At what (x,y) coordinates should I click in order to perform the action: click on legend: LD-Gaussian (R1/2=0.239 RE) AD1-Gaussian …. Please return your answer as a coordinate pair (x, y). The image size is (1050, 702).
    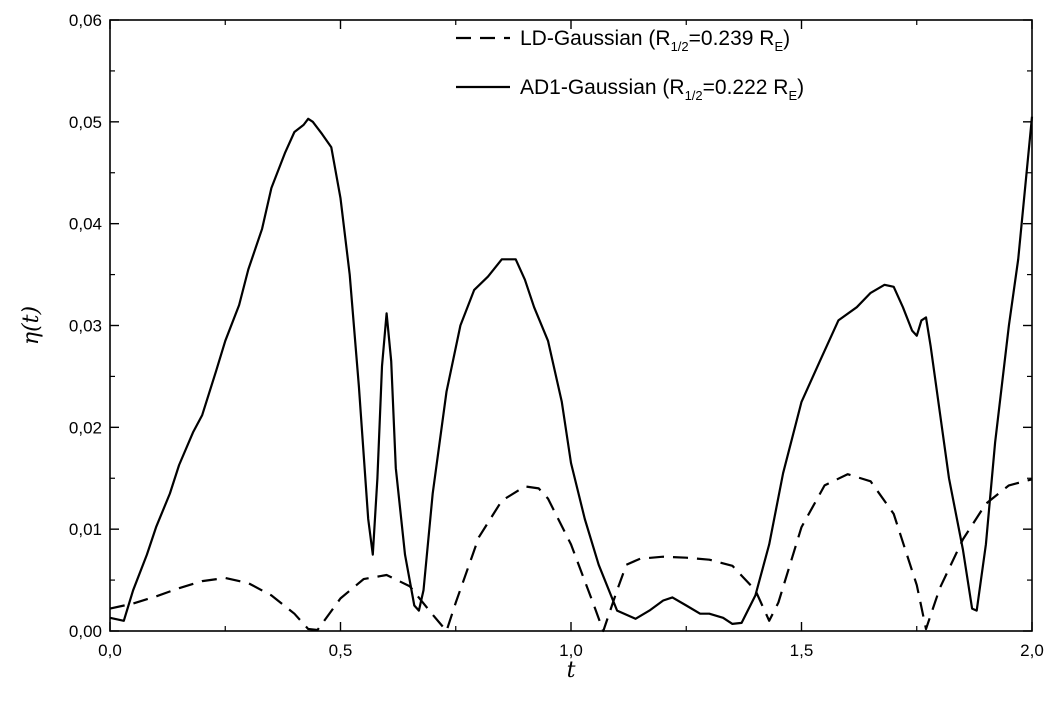
    Looking at the image, I should click on (630, 65).